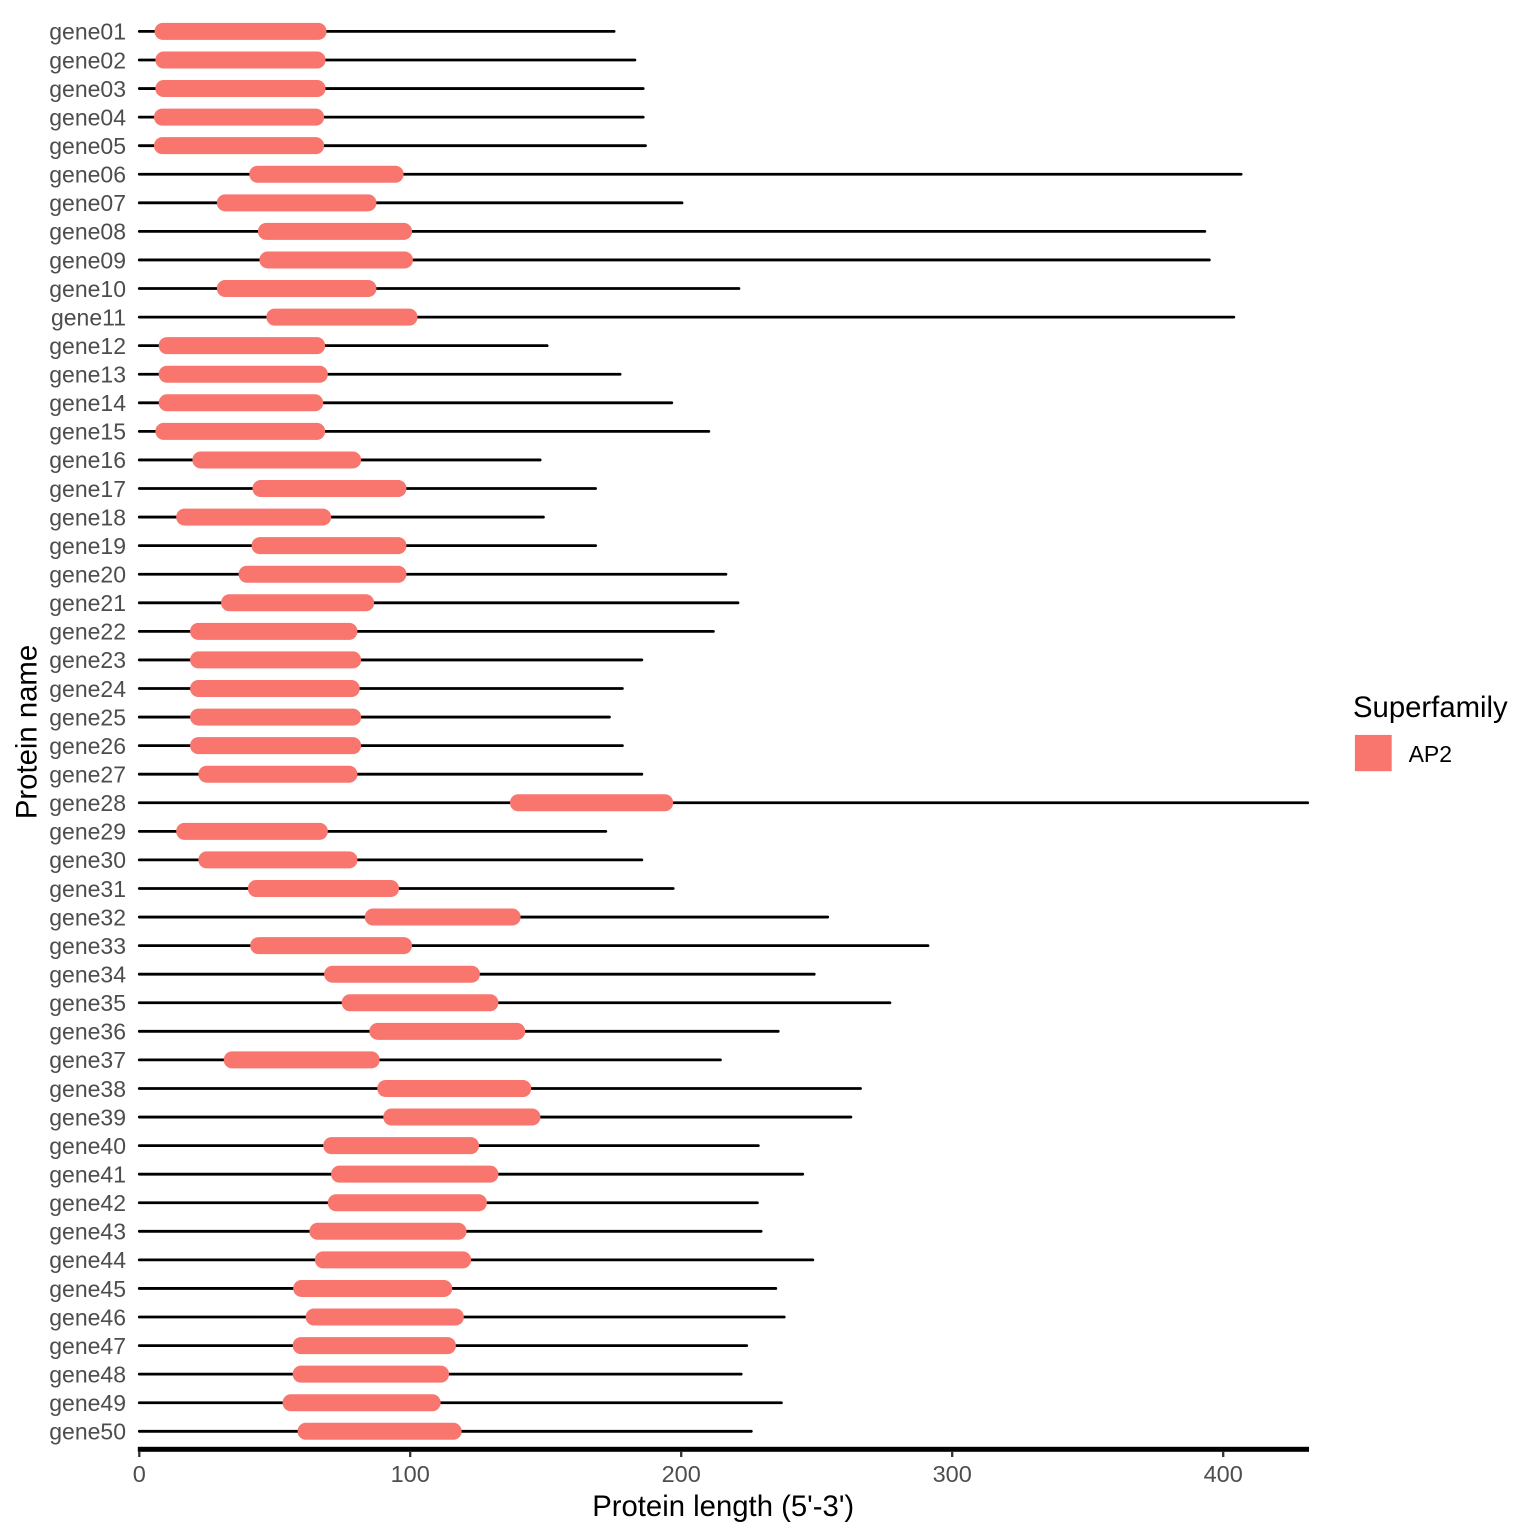  What do you see at coordinates (1430, 707) in the screenshot?
I see `svg-text: Superfamily` at bounding box center [1430, 707].